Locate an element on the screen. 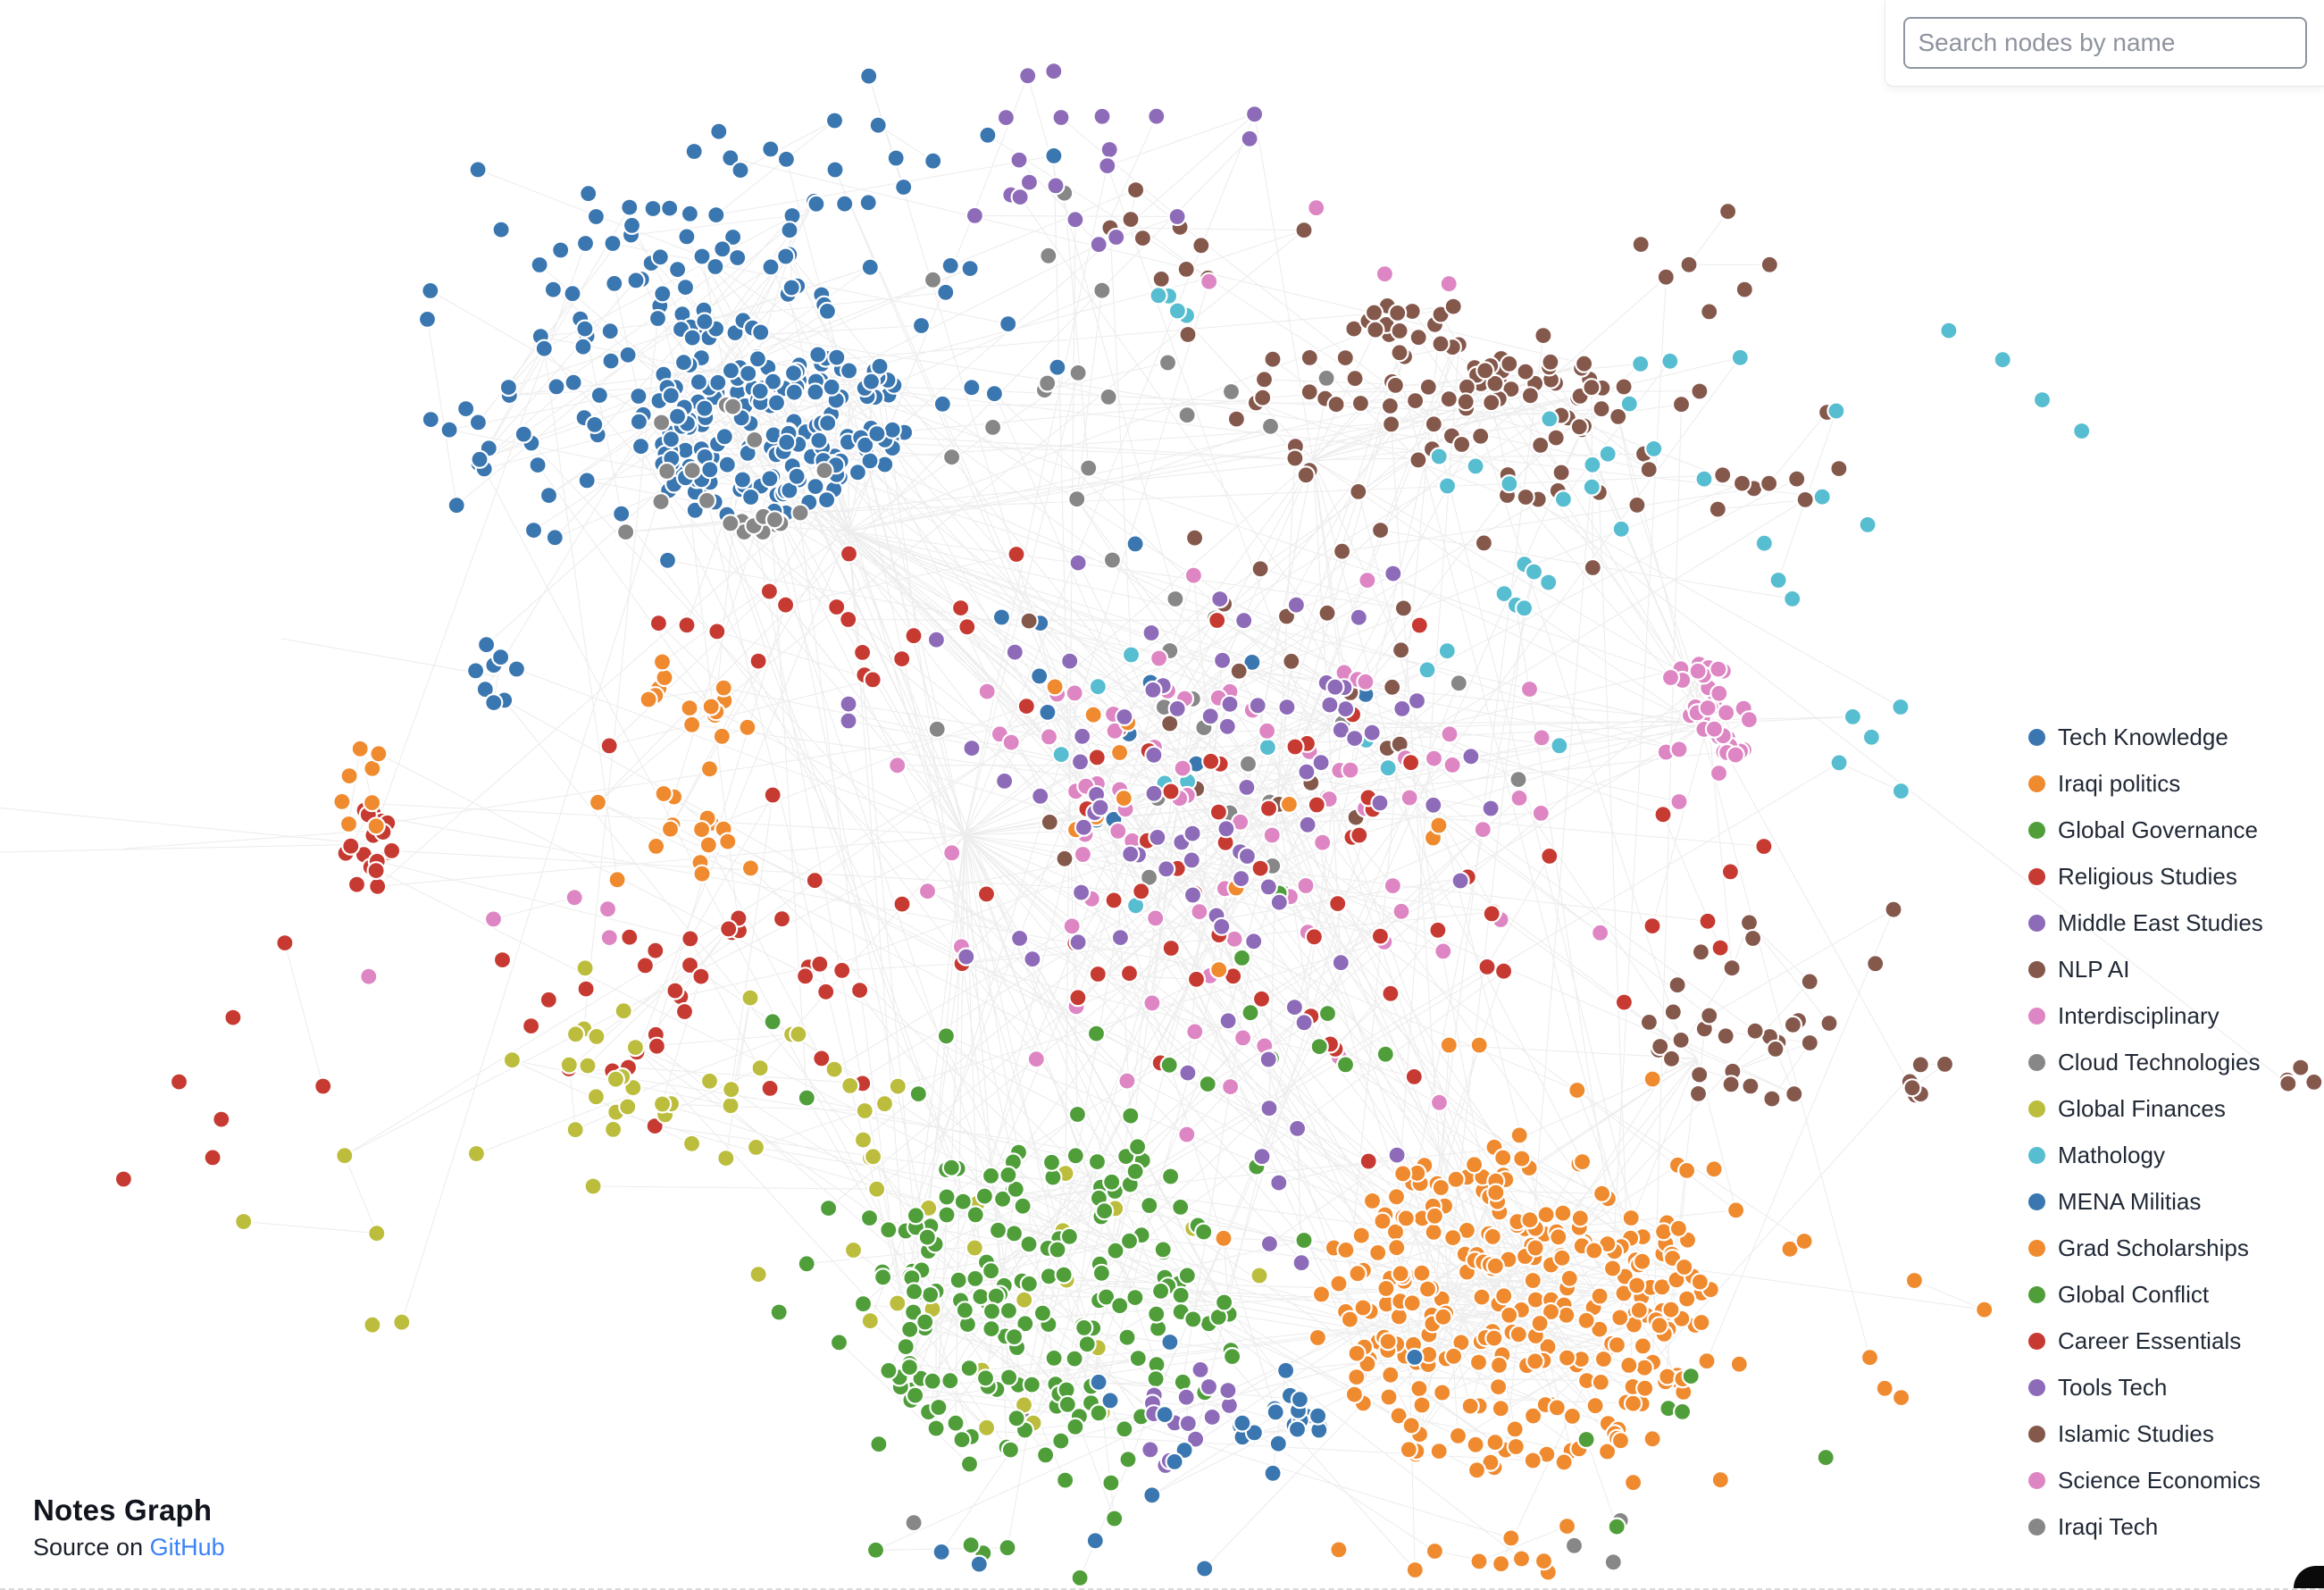  github-link: GitHub is located at coordinates (187, 1547).